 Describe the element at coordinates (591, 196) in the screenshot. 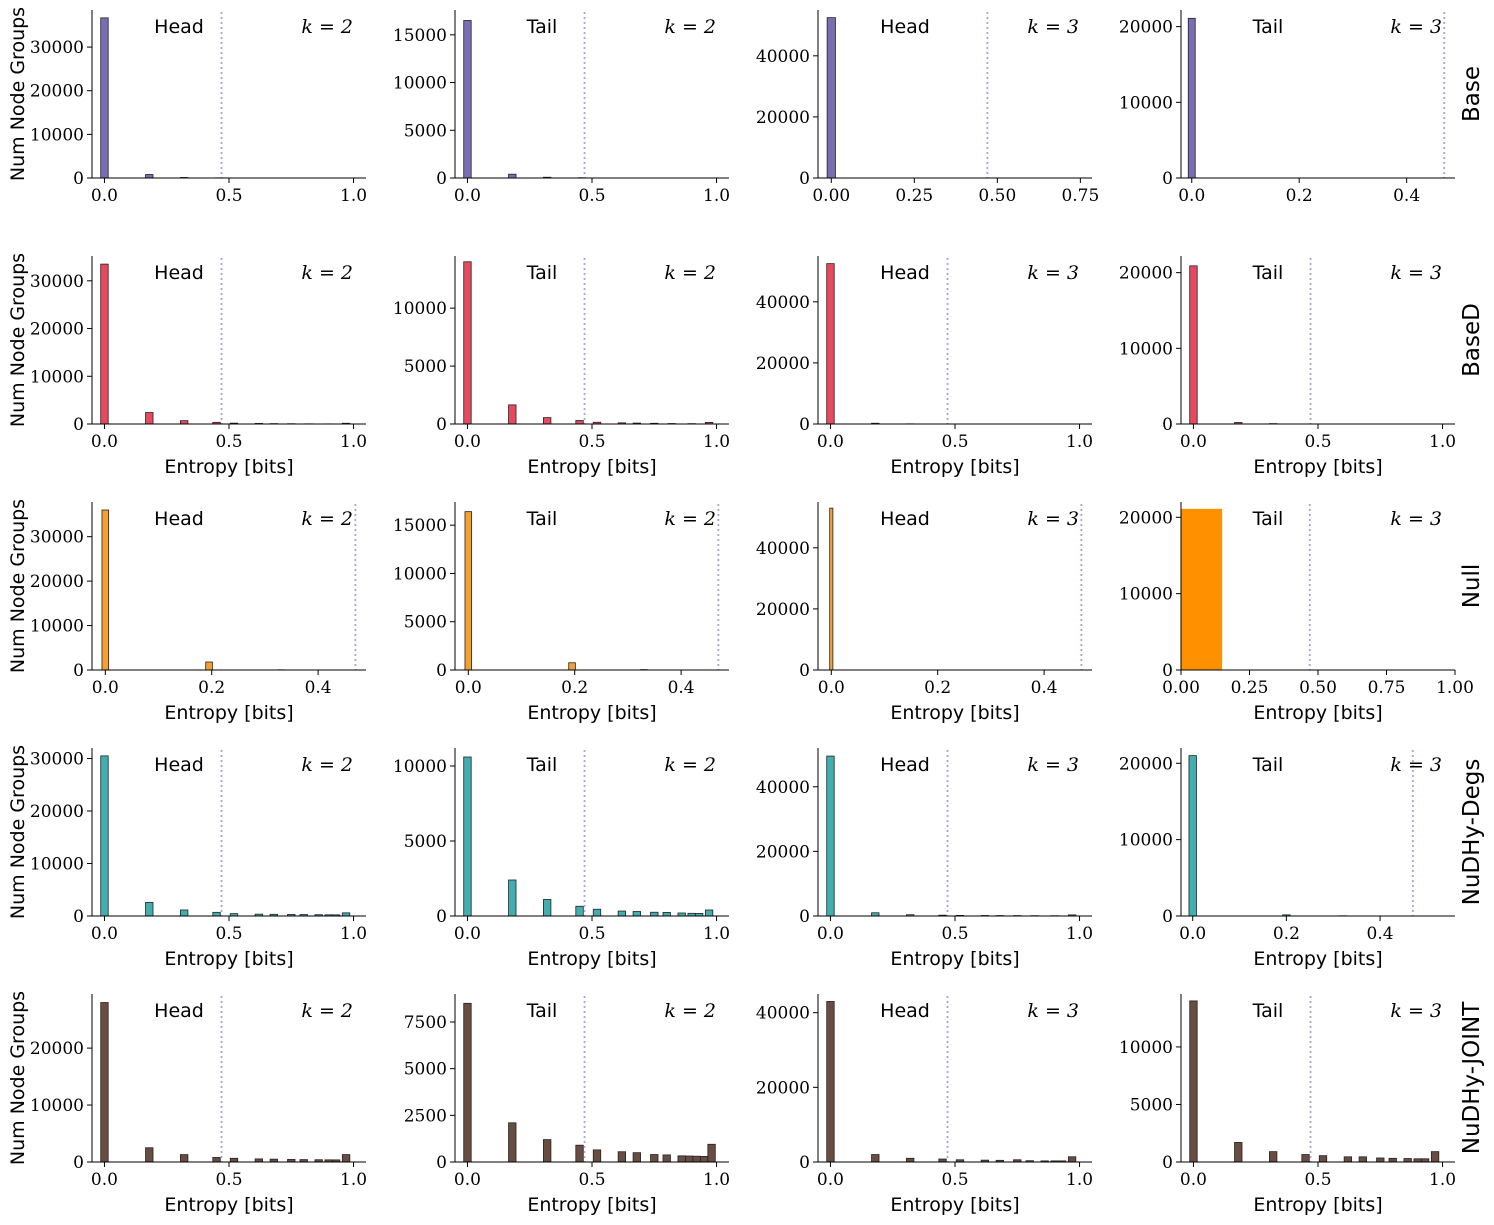

I see `x-tick-label: 0.5` at that location.